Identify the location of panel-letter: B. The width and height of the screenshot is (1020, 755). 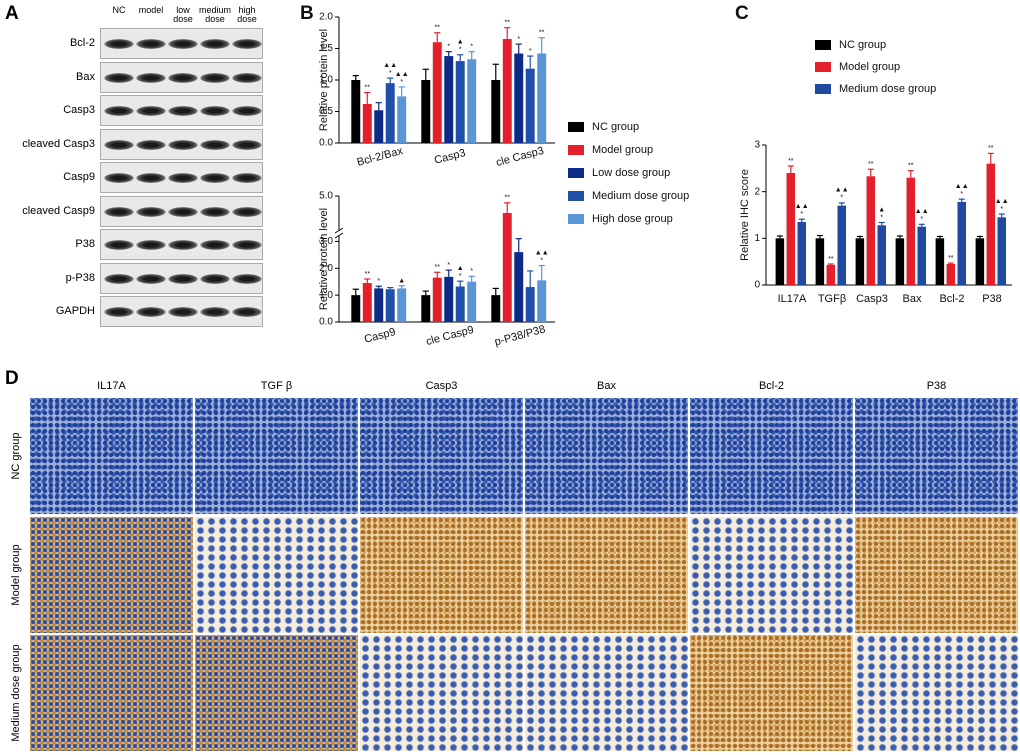
(307, 13).